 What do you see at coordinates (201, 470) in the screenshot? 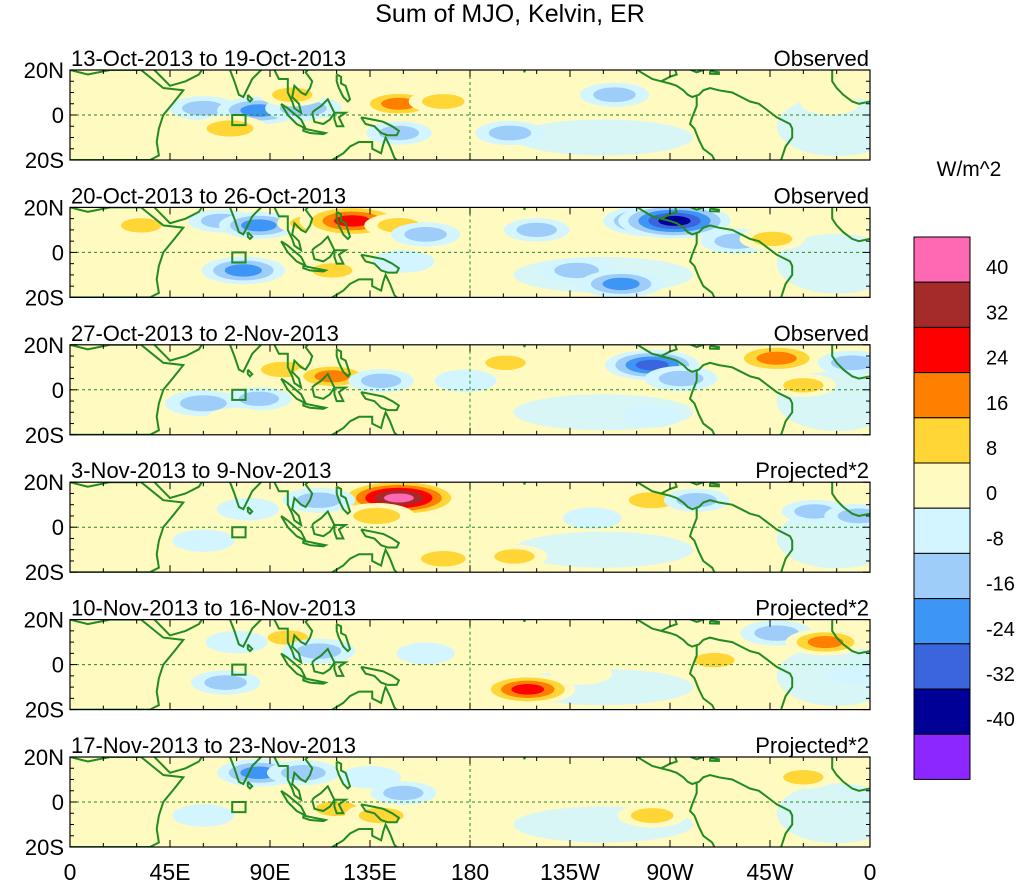
I see `panel-date-range: 3-Nov-2013 to 9-Nov-2013` at bounding box center [201, 470].